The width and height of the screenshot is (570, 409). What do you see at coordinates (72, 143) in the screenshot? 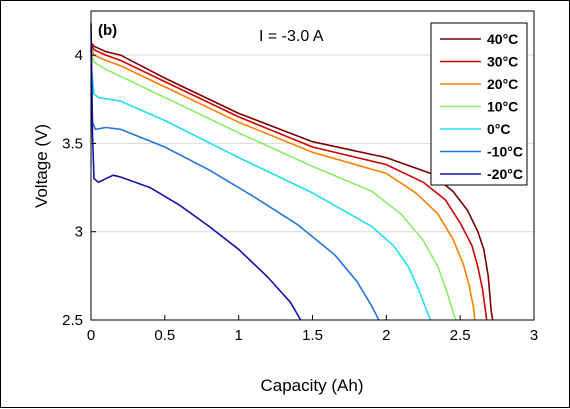
I see `y-tick-label: 3.5` at bounding box center [72, 143].